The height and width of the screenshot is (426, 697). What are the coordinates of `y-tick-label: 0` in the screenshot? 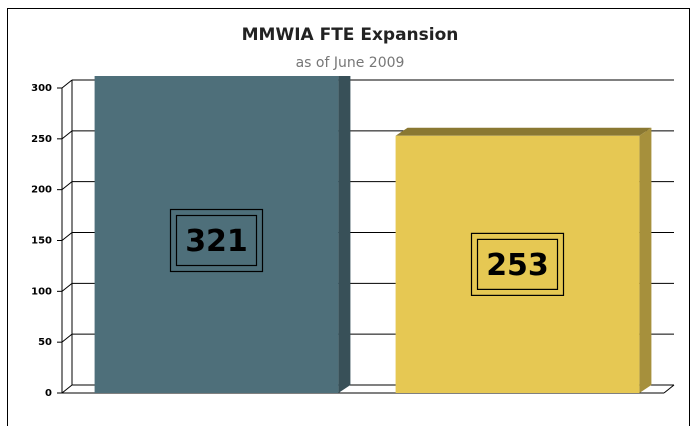 It's located at (48, 393).